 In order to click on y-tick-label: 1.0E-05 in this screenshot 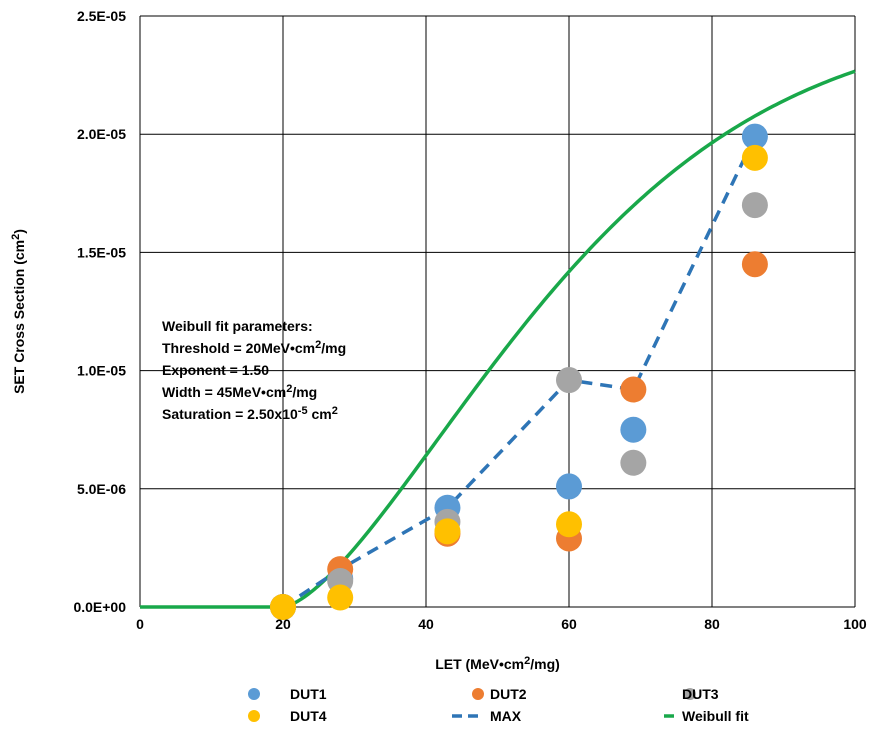, I will do `click(101, 371)`.